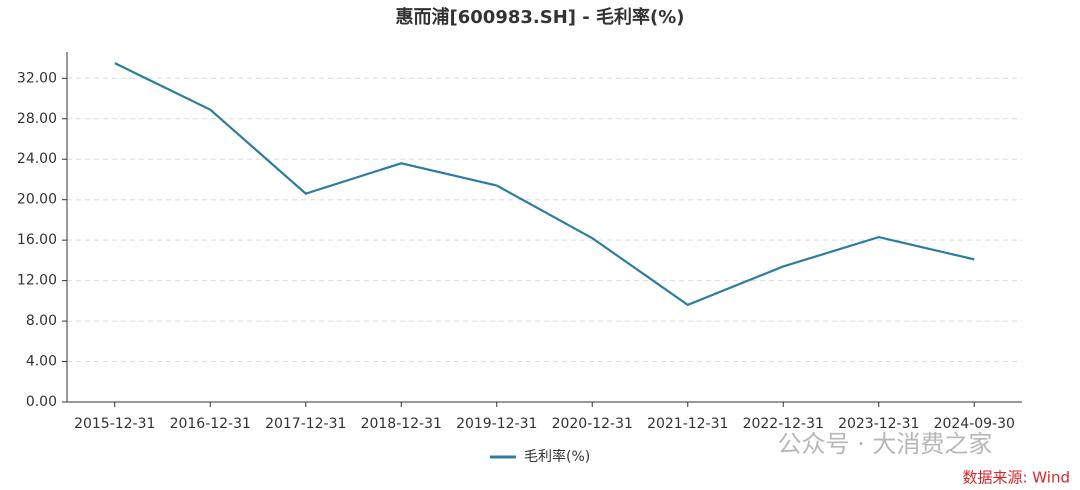 The image size is (1080, 490). What do you see at coordinates (37, 159) in the screenshot?
I see `y-tick-label: 24.00` at bounding box center [37, 159].